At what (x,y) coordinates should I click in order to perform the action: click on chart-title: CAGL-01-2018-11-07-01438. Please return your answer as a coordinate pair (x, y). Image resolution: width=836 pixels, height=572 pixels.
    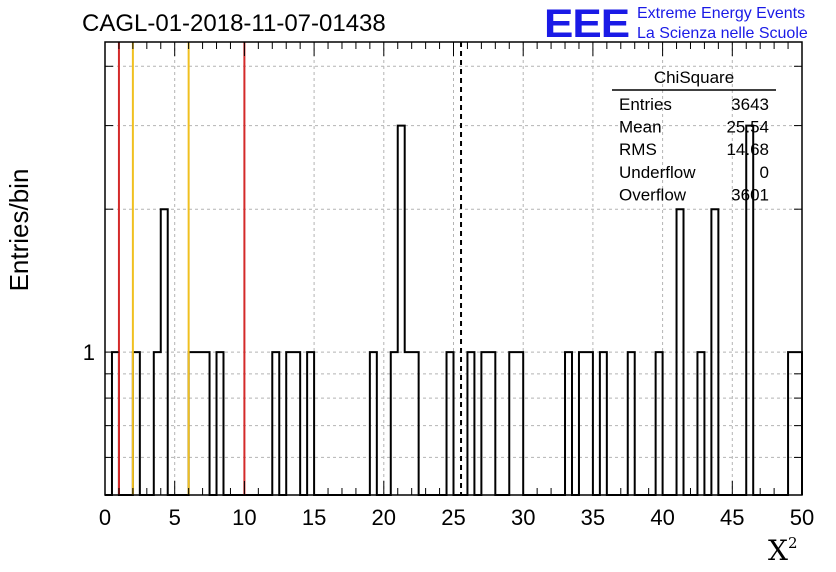
    Looking at the image, I should click on (234, 23).